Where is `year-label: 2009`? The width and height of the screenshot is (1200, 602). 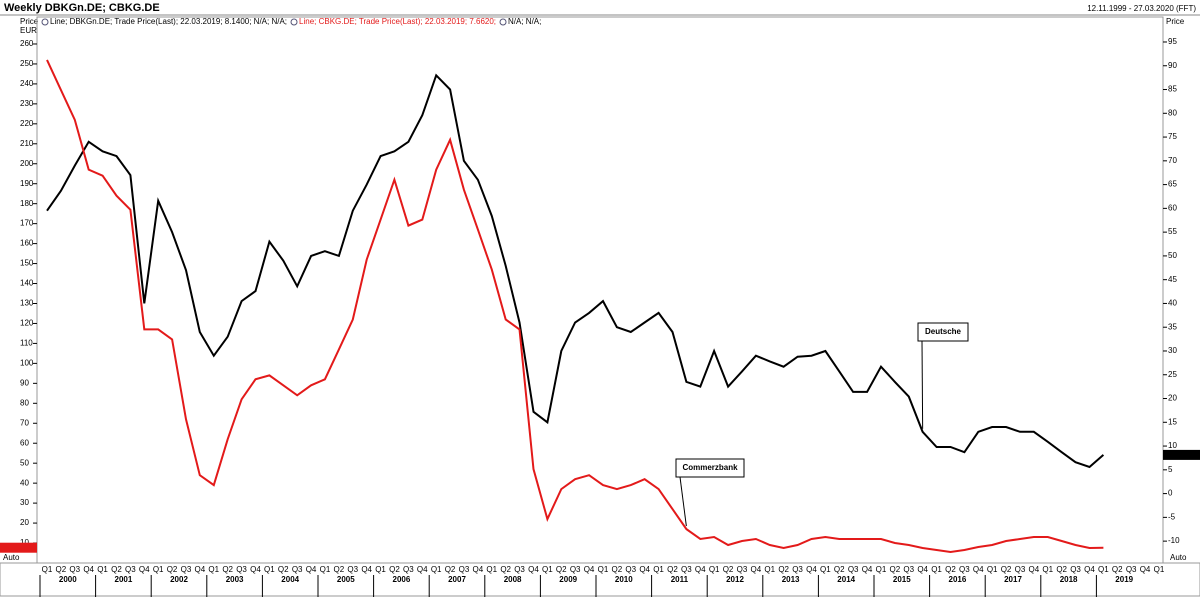
year-label: 2009 is located at coordinates (568, 579).